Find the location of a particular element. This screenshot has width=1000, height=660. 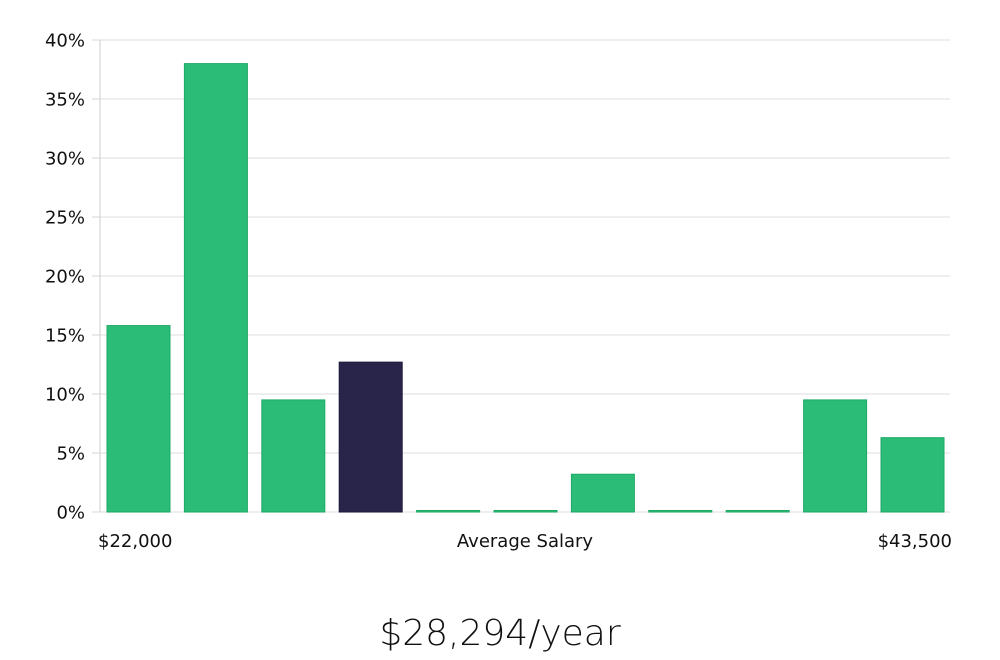

average-salary-value: $28,294/year is located at coordinates (500, 633).